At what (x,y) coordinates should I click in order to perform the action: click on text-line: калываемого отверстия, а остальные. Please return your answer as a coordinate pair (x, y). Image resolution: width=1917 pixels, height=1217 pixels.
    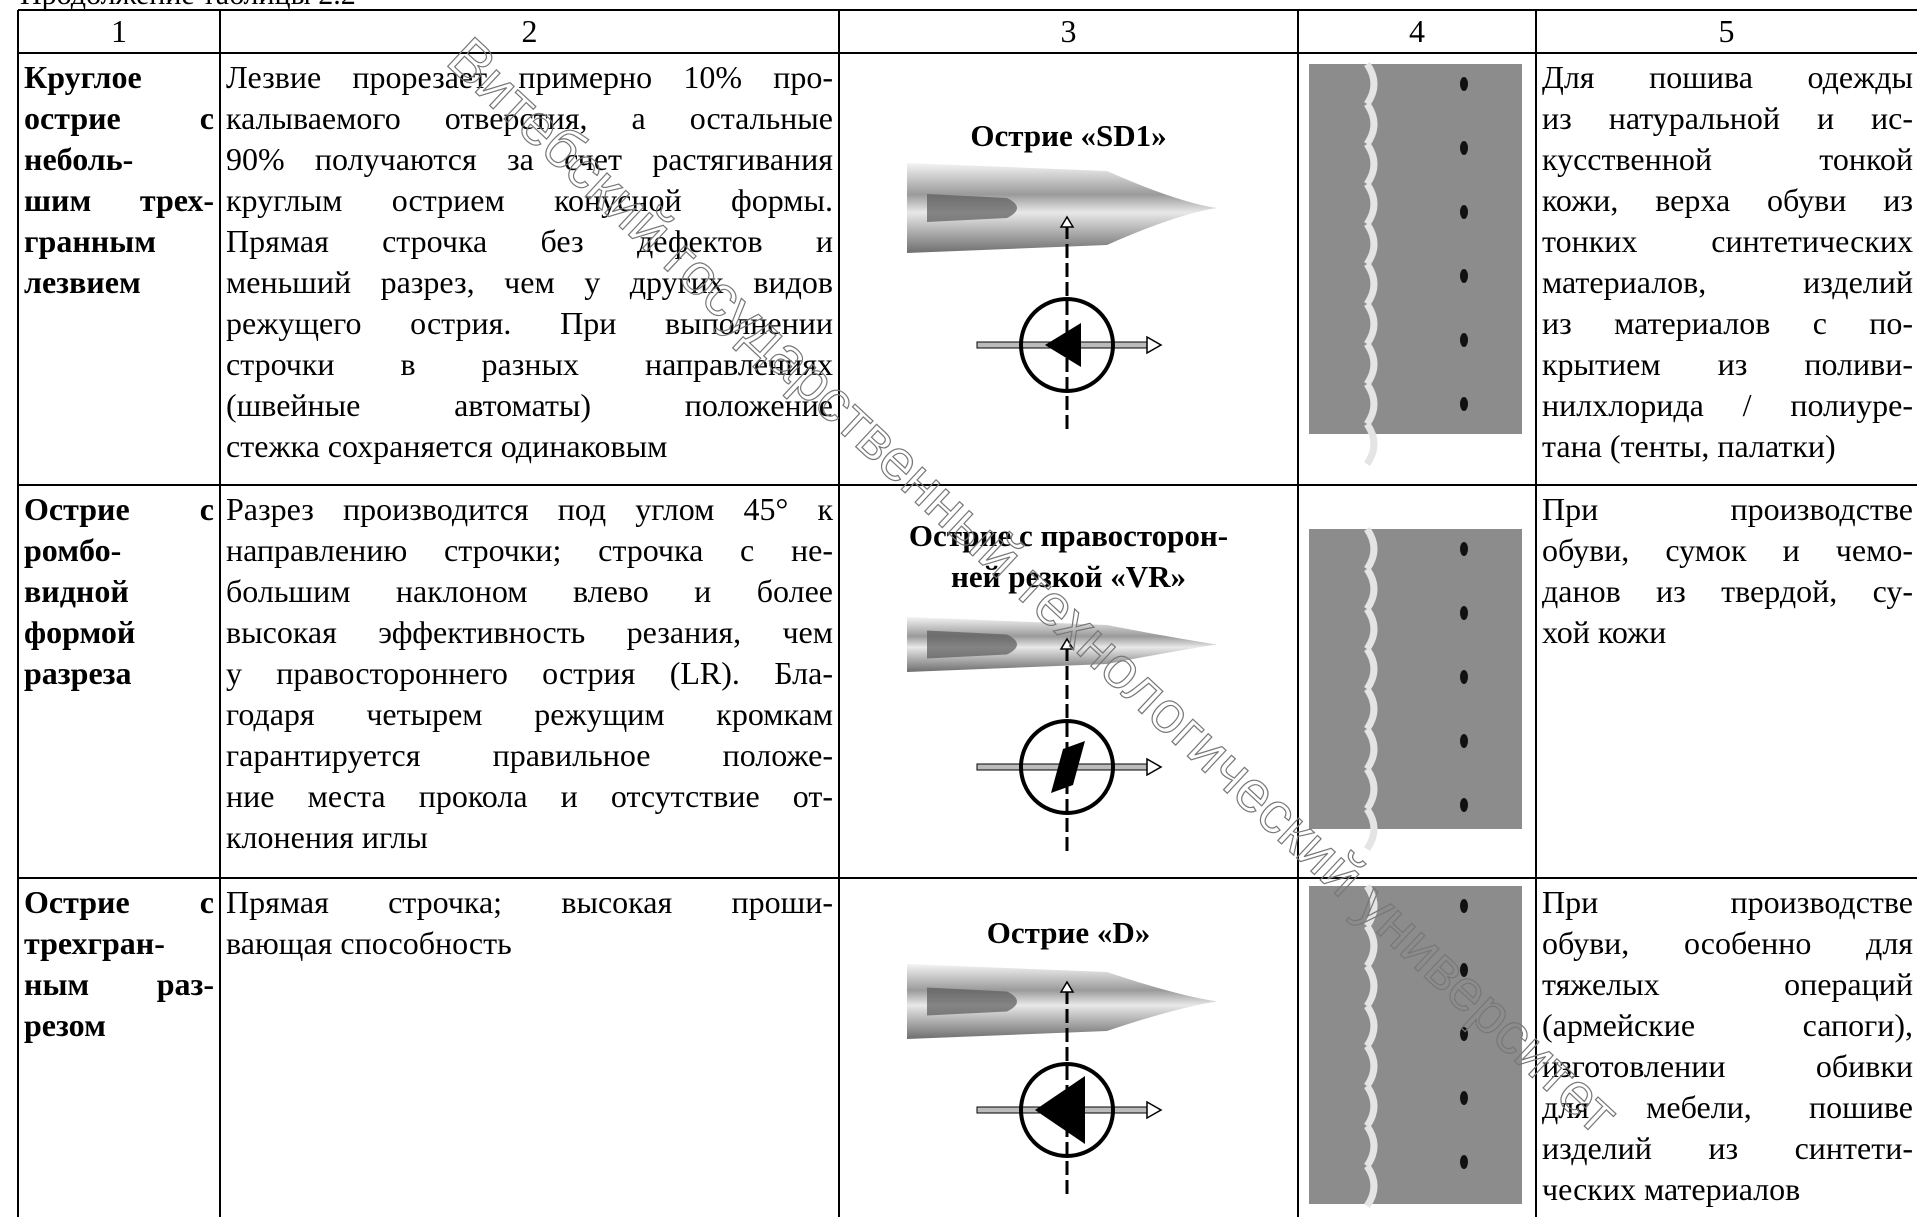
    Looking at the image, I should click on (529, 118).